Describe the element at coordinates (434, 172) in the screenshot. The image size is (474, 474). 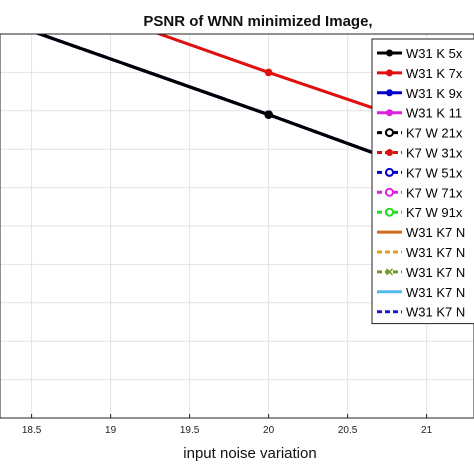
I see `legend-label: K7 W 51x` at that location.